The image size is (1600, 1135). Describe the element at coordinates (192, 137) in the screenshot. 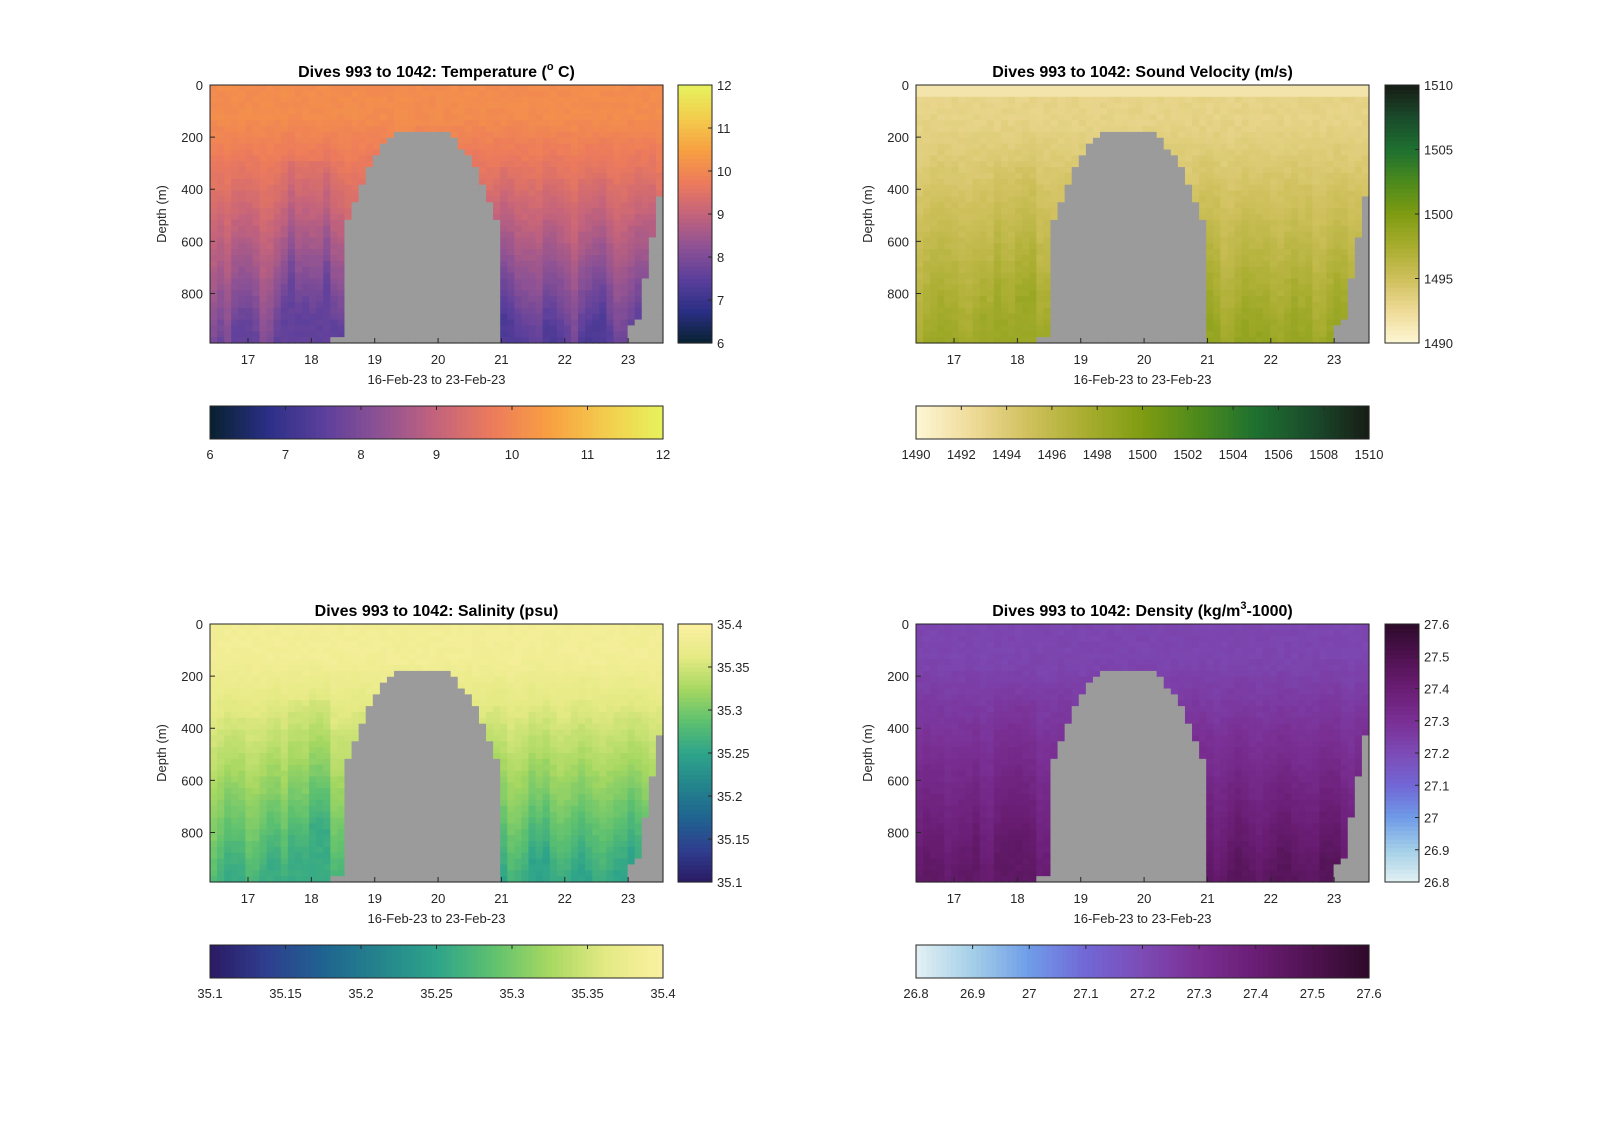

I see `y-tick-label: 200` at that location.